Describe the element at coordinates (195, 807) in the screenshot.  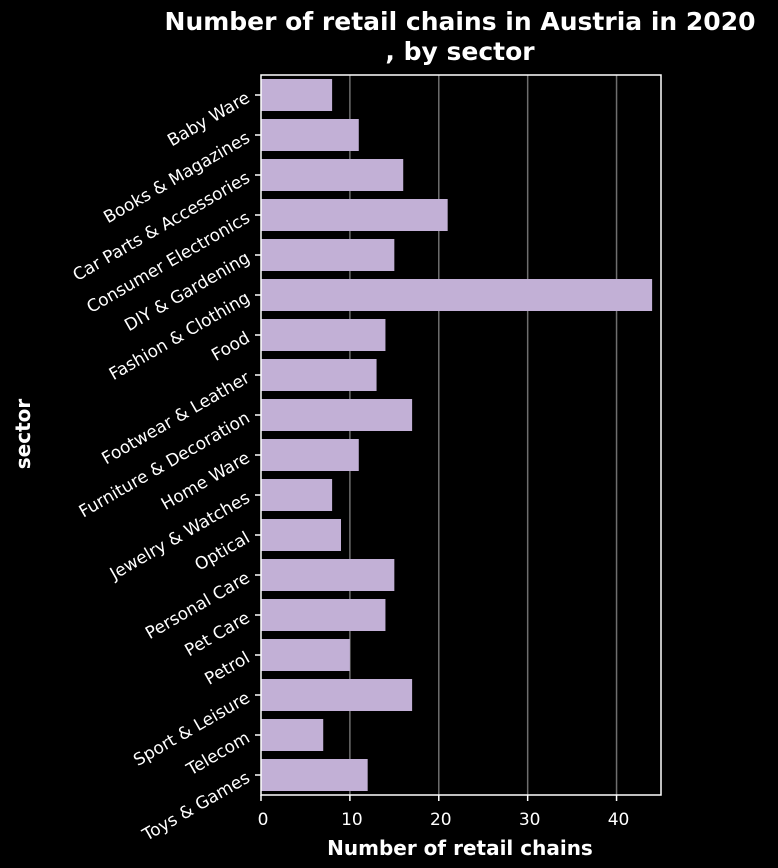
I see `y-tick-label-toys-games: Toys & Games` at that location.